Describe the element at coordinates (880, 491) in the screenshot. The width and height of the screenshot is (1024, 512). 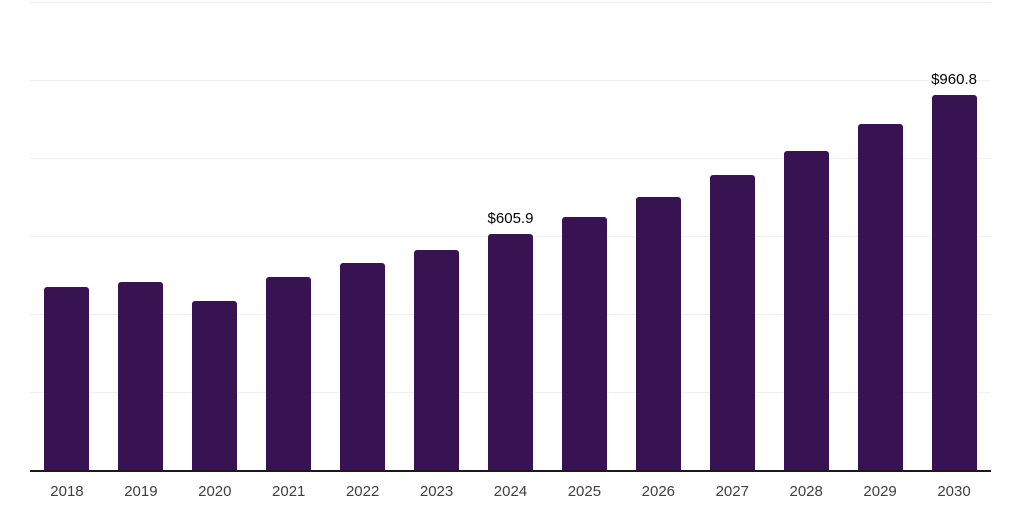
I see `x-tick-2029: 2029` at that location.